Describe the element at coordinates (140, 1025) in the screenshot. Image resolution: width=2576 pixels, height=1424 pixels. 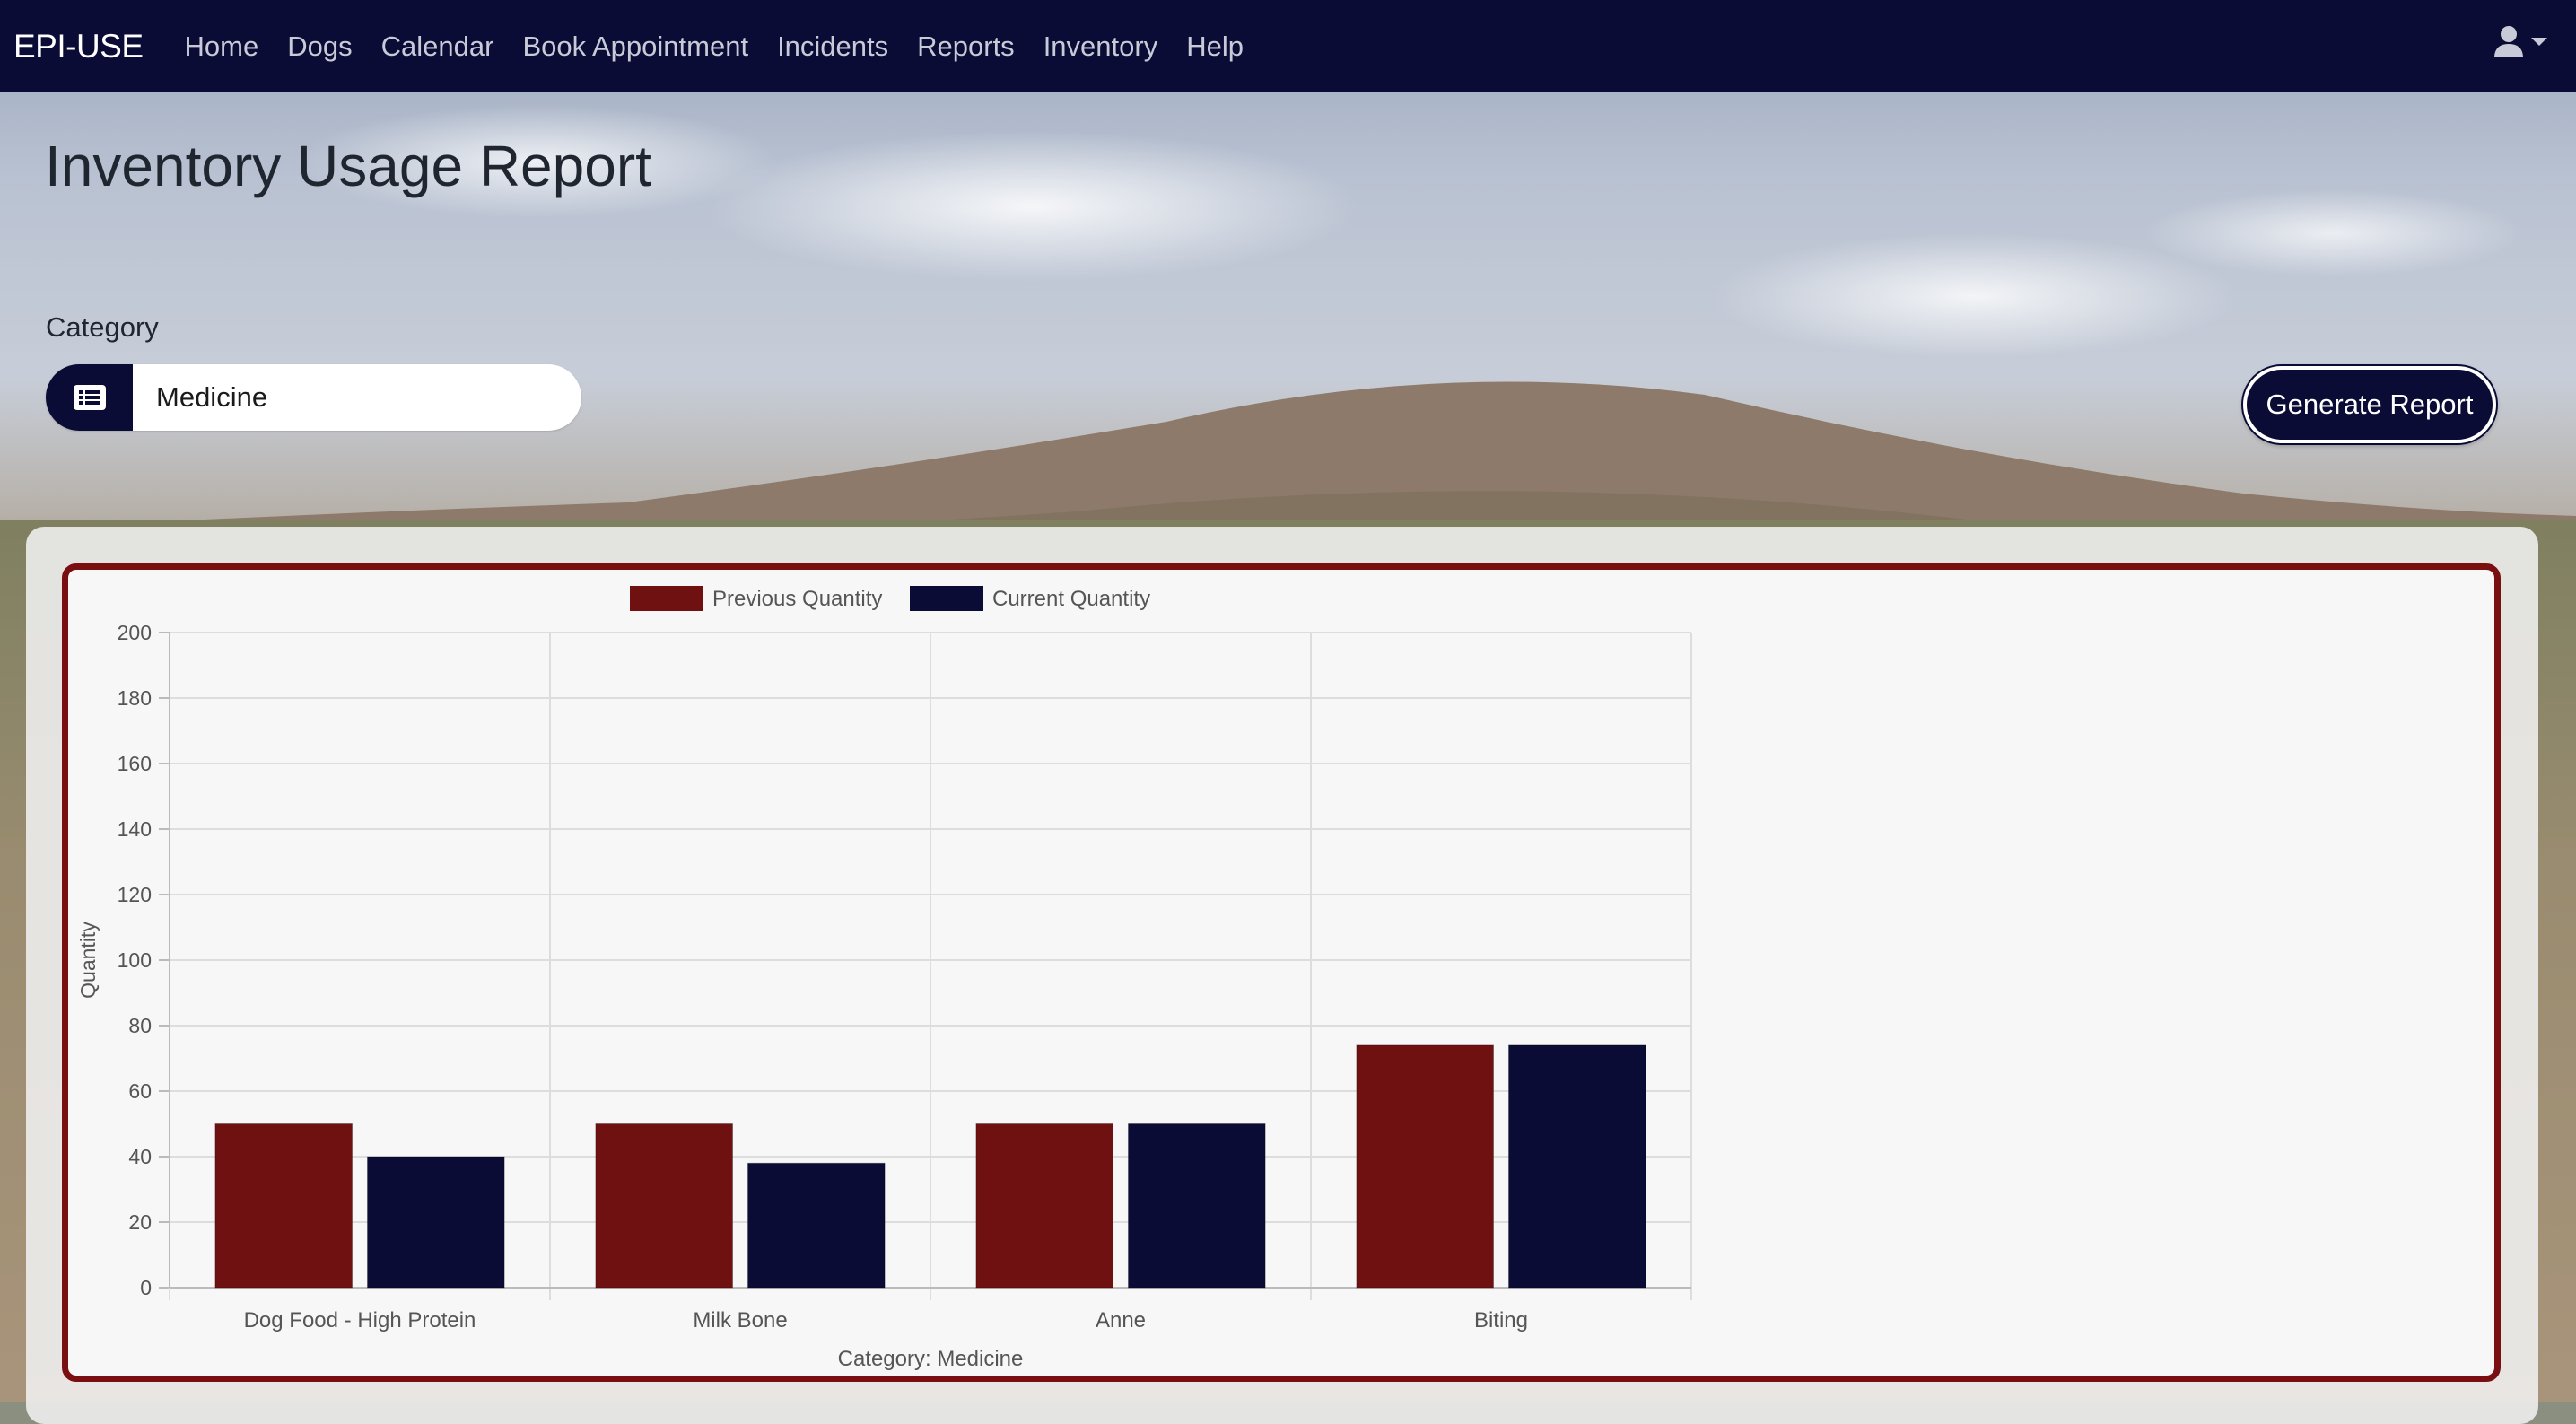
I see `y-tick-label: 80` at that location.